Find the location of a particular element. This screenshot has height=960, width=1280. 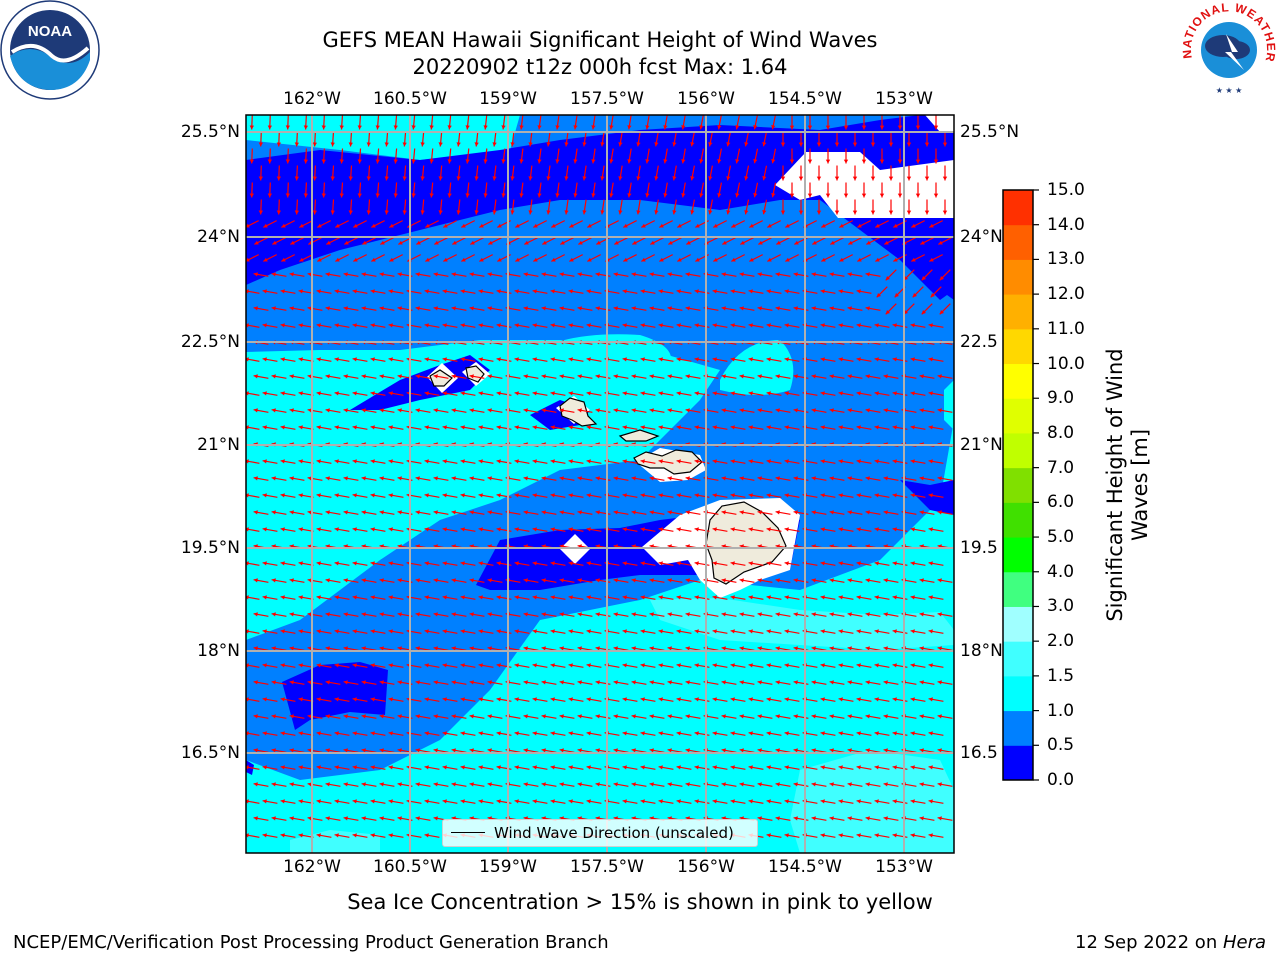

lon-label-top: 160.5°W is located at coordinates (410, 99).